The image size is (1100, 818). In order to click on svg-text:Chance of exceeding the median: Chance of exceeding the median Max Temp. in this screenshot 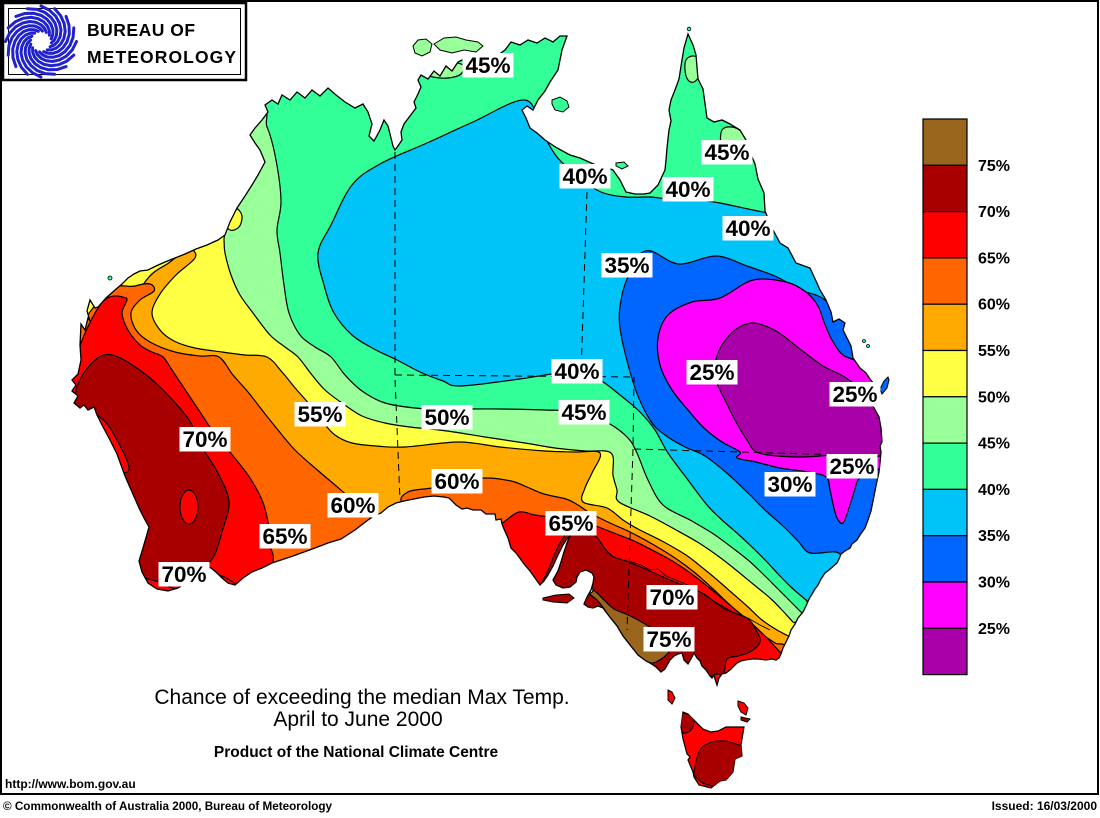, I will do `click(361, 697)`.